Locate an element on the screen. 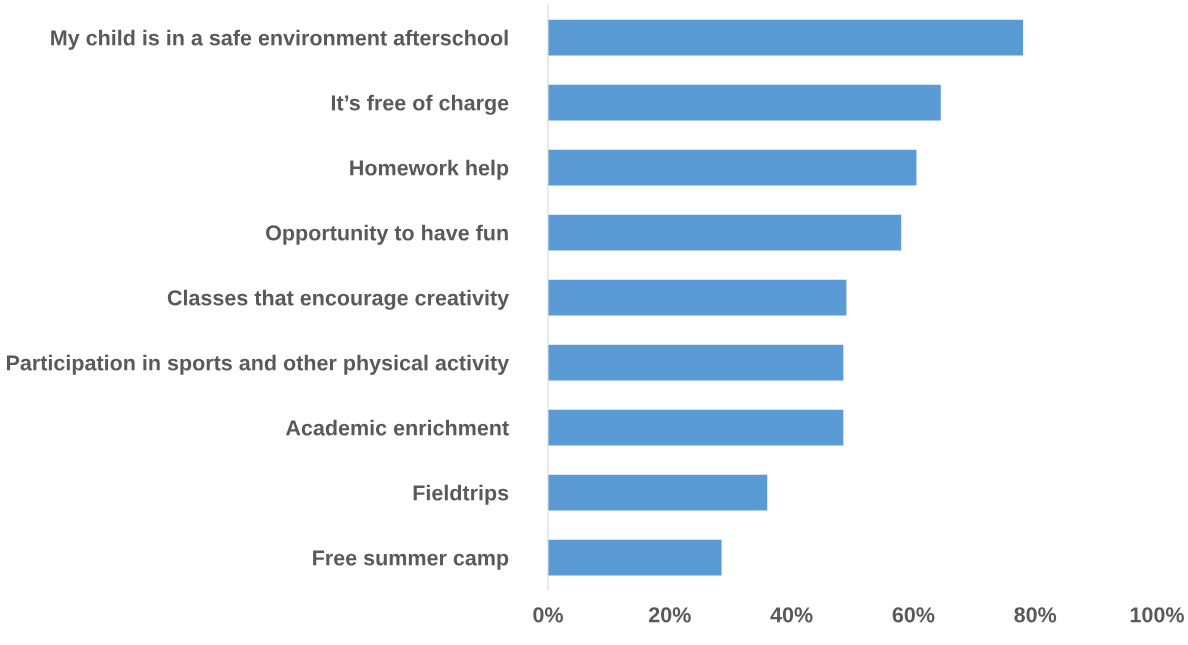 The width and height of the screenshot is (1188, 645). y-tick-label: Fieldtrips is located at coordinates (461, 494).